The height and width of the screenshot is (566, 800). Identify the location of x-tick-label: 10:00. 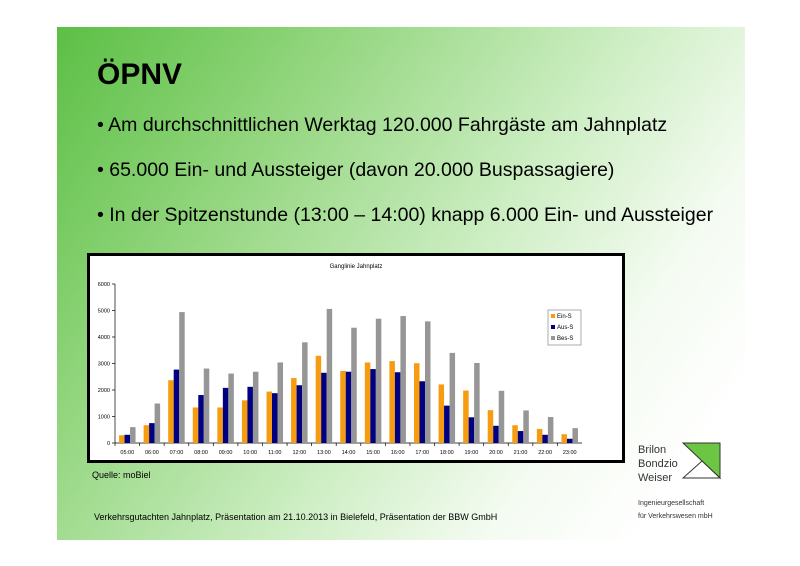
(250, 453).